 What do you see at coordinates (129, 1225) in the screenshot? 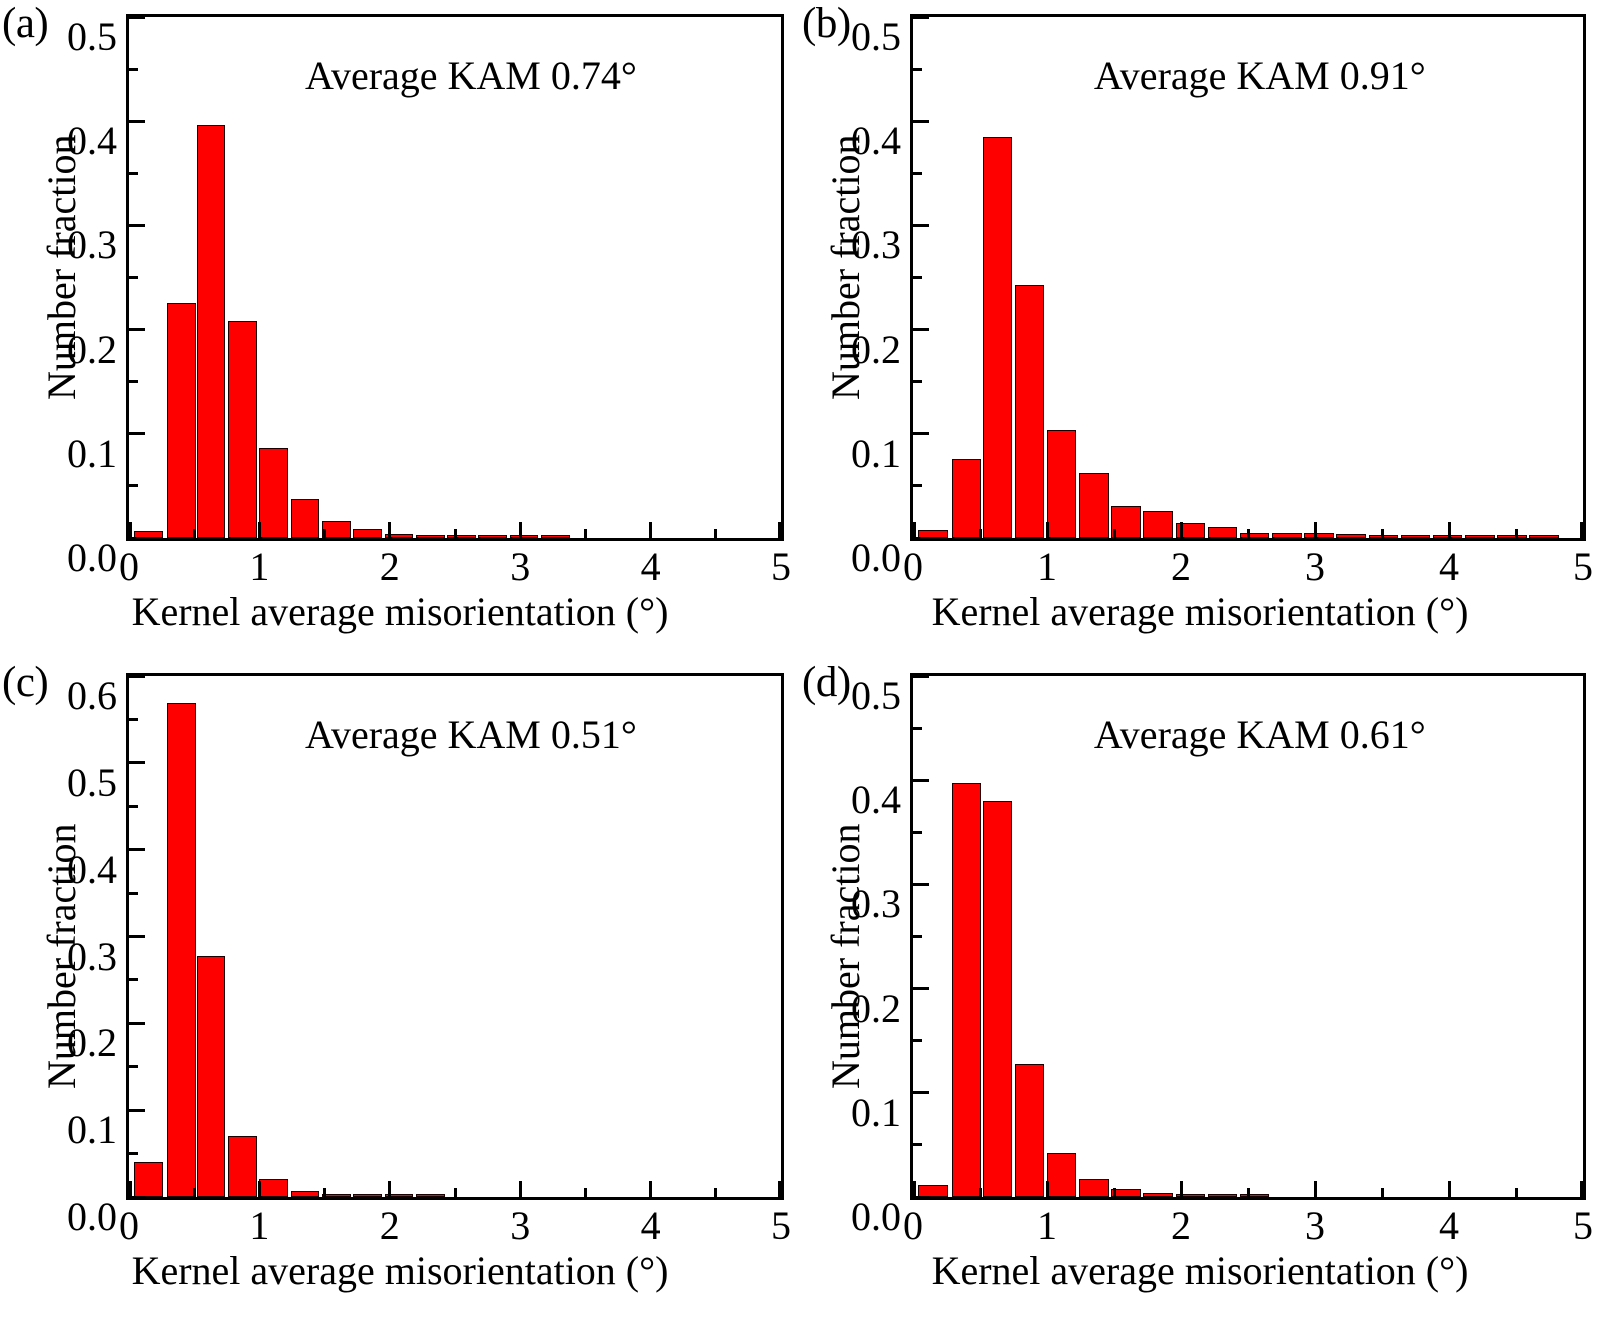
I see `x-tick-label-c-0: 0` at bounding box center [129, 1225].